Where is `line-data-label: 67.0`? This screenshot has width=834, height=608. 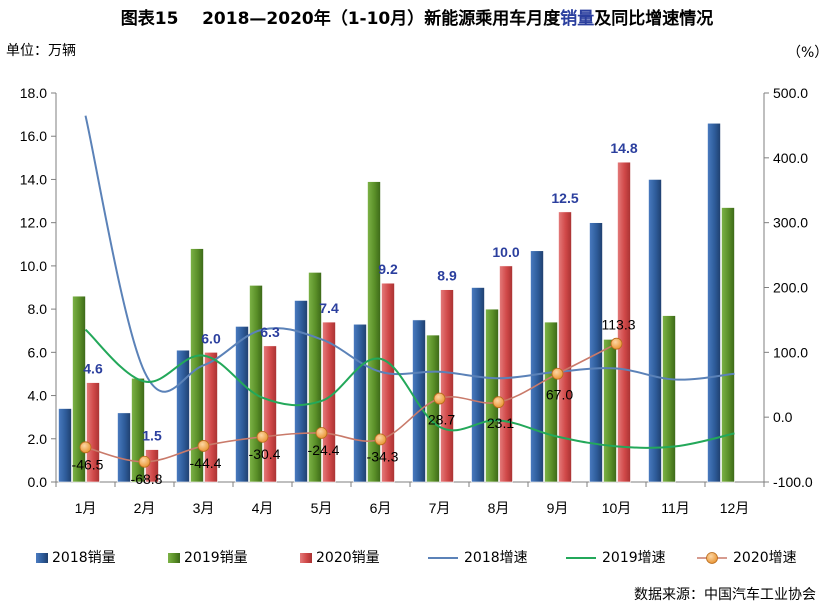
line-data-label: 67.0 is located at coordinates (559, 395).